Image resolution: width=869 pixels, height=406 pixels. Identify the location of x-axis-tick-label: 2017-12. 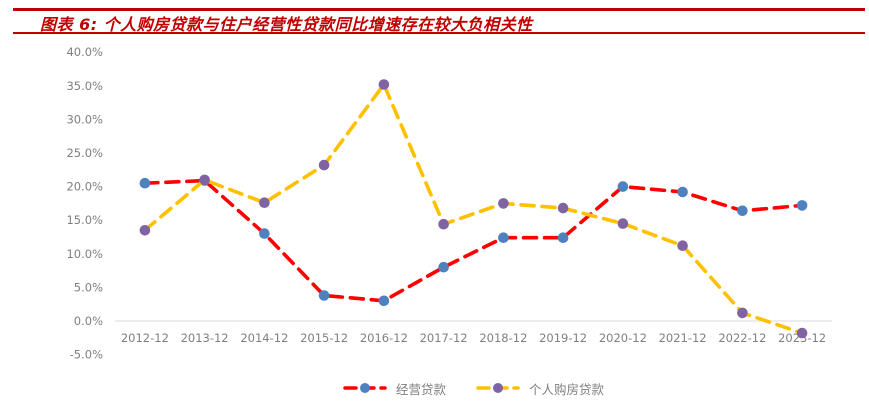
(444, 338).